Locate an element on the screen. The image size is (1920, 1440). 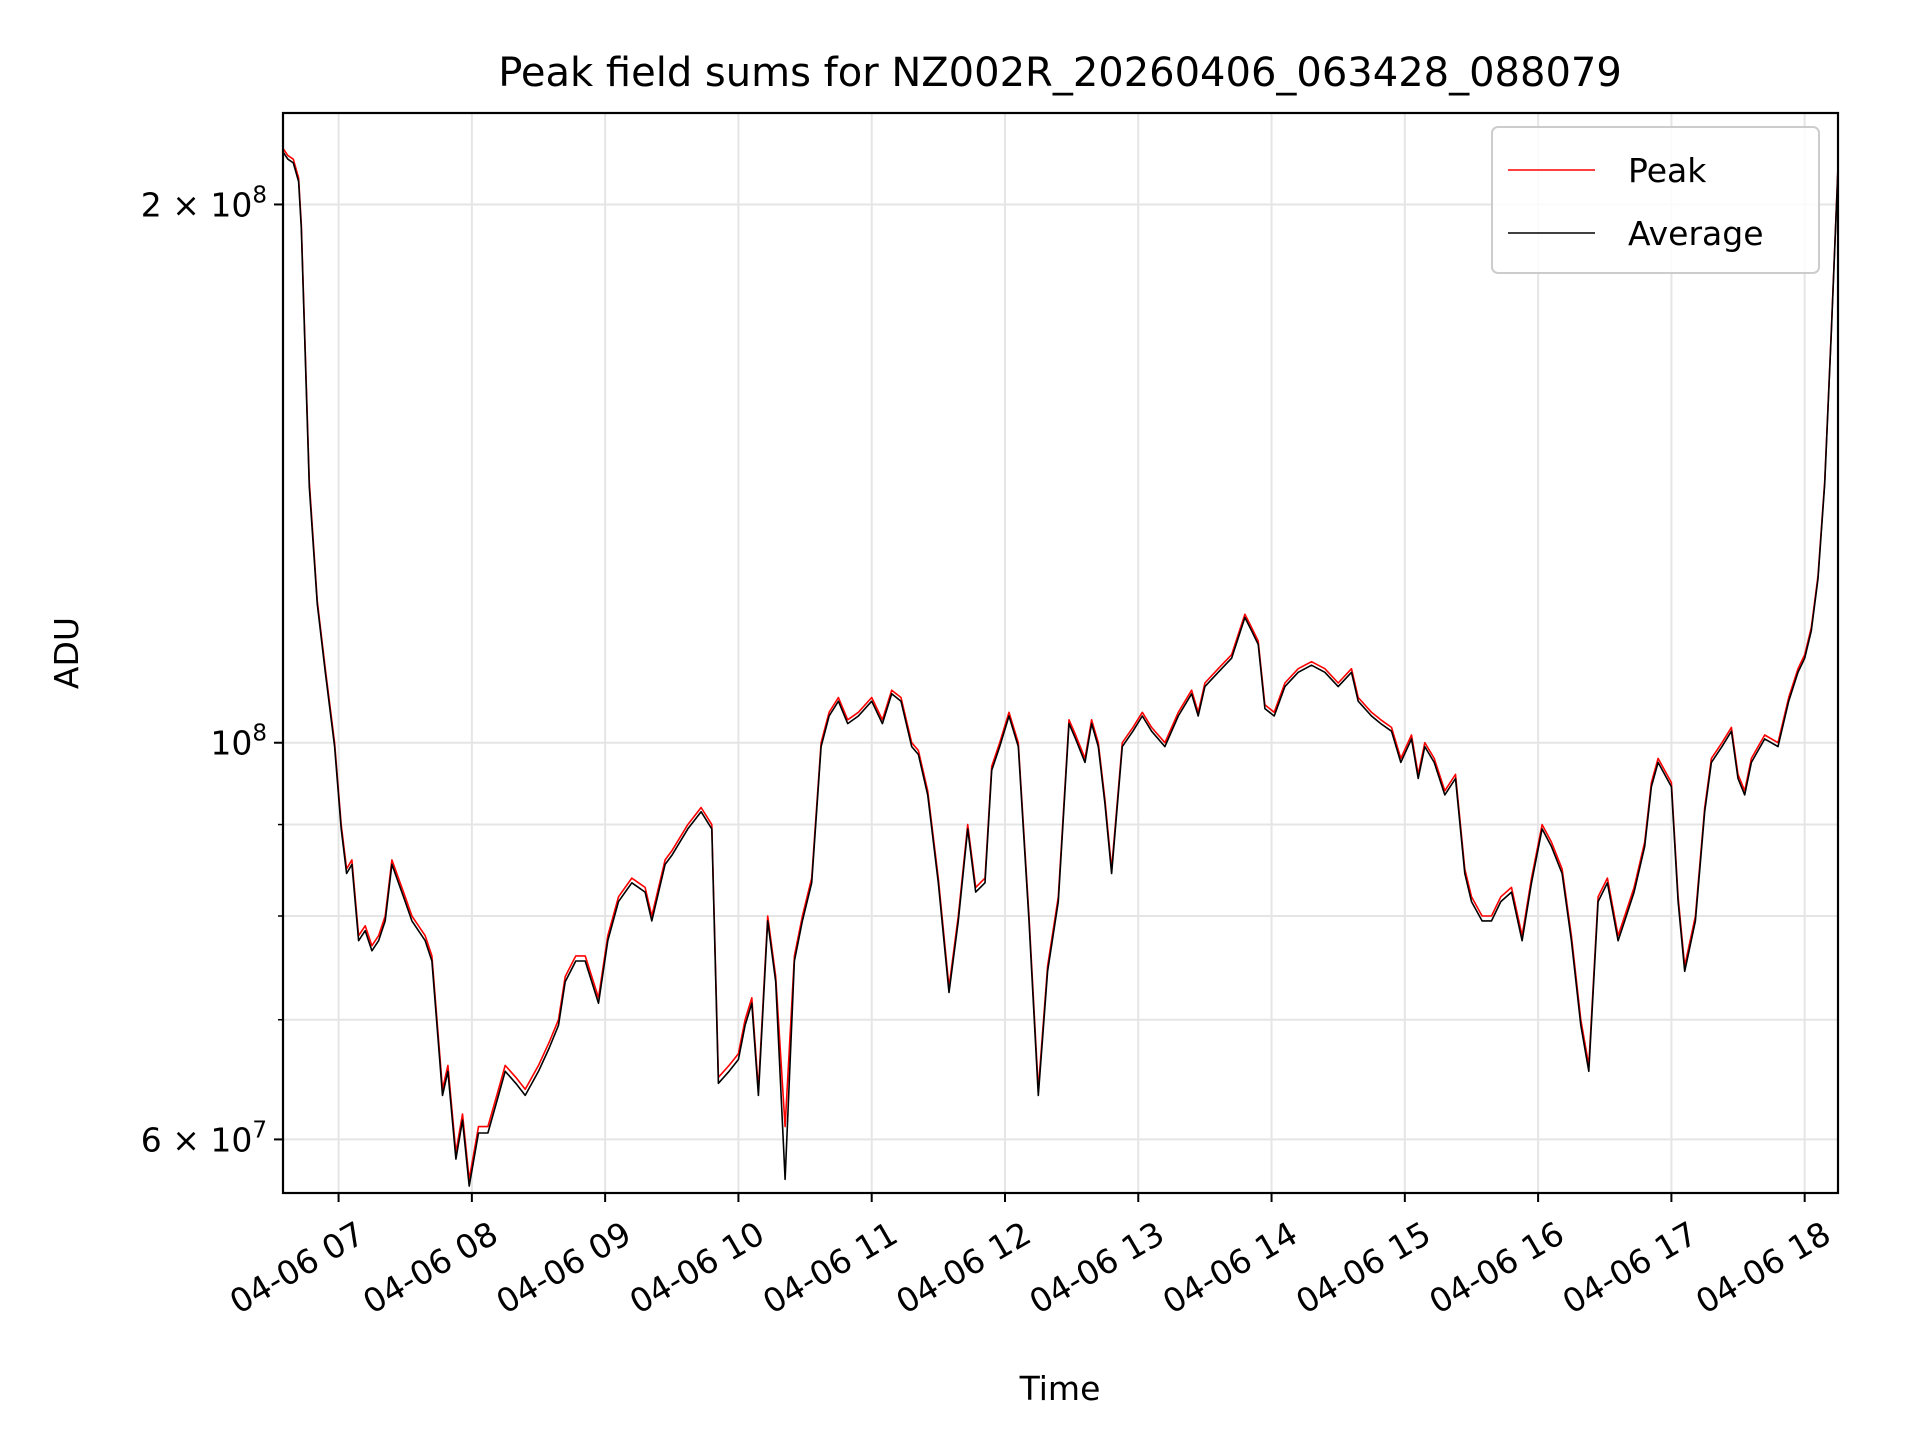
x-tick-label: 04-06 07 is located at coordinates (297, 1268).